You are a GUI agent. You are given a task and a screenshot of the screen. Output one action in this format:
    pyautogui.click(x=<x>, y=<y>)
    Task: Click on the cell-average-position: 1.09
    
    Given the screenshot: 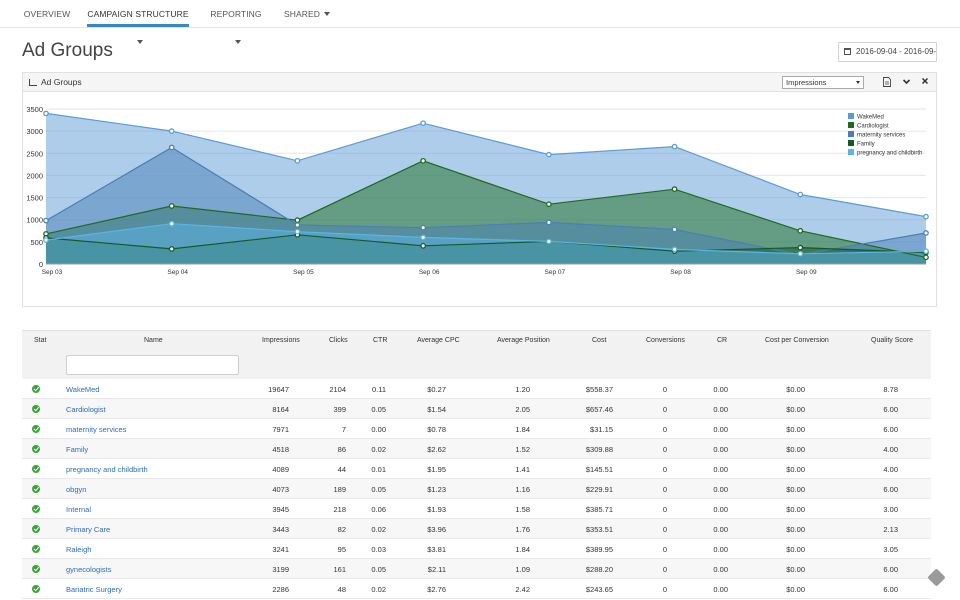 What is the action you would take?
    pyautogui.click(x=522, y=569)
    